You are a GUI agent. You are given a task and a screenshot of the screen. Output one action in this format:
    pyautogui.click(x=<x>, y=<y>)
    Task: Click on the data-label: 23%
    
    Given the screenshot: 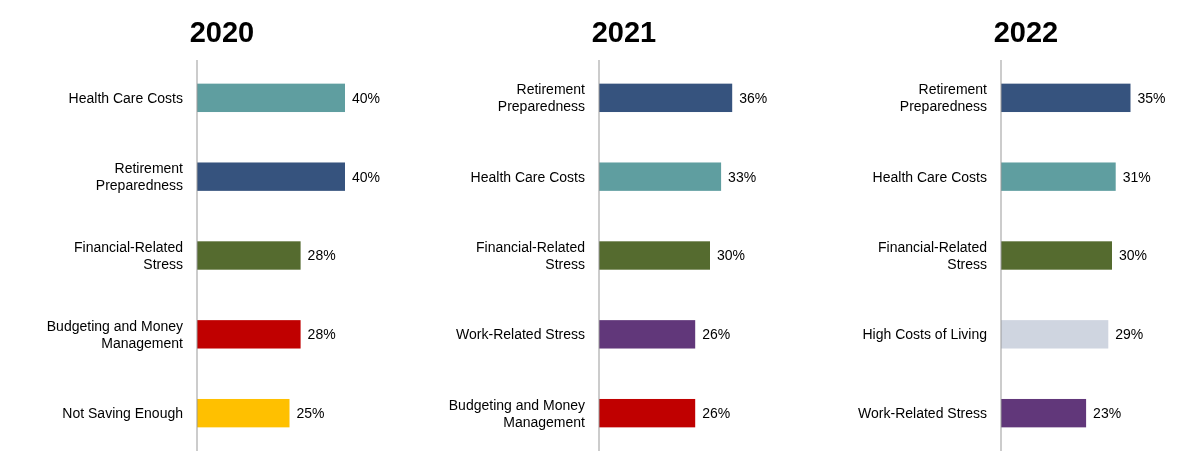 What is the action you would take?
    pyautogui.click(x=1107, y=413)
    